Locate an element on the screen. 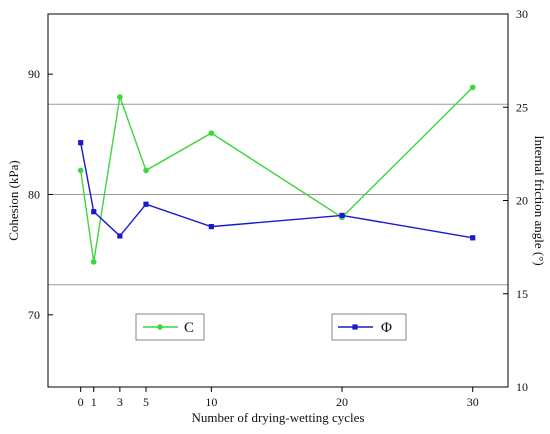  legend-box-cohesion is located at coordinates (170, 327).